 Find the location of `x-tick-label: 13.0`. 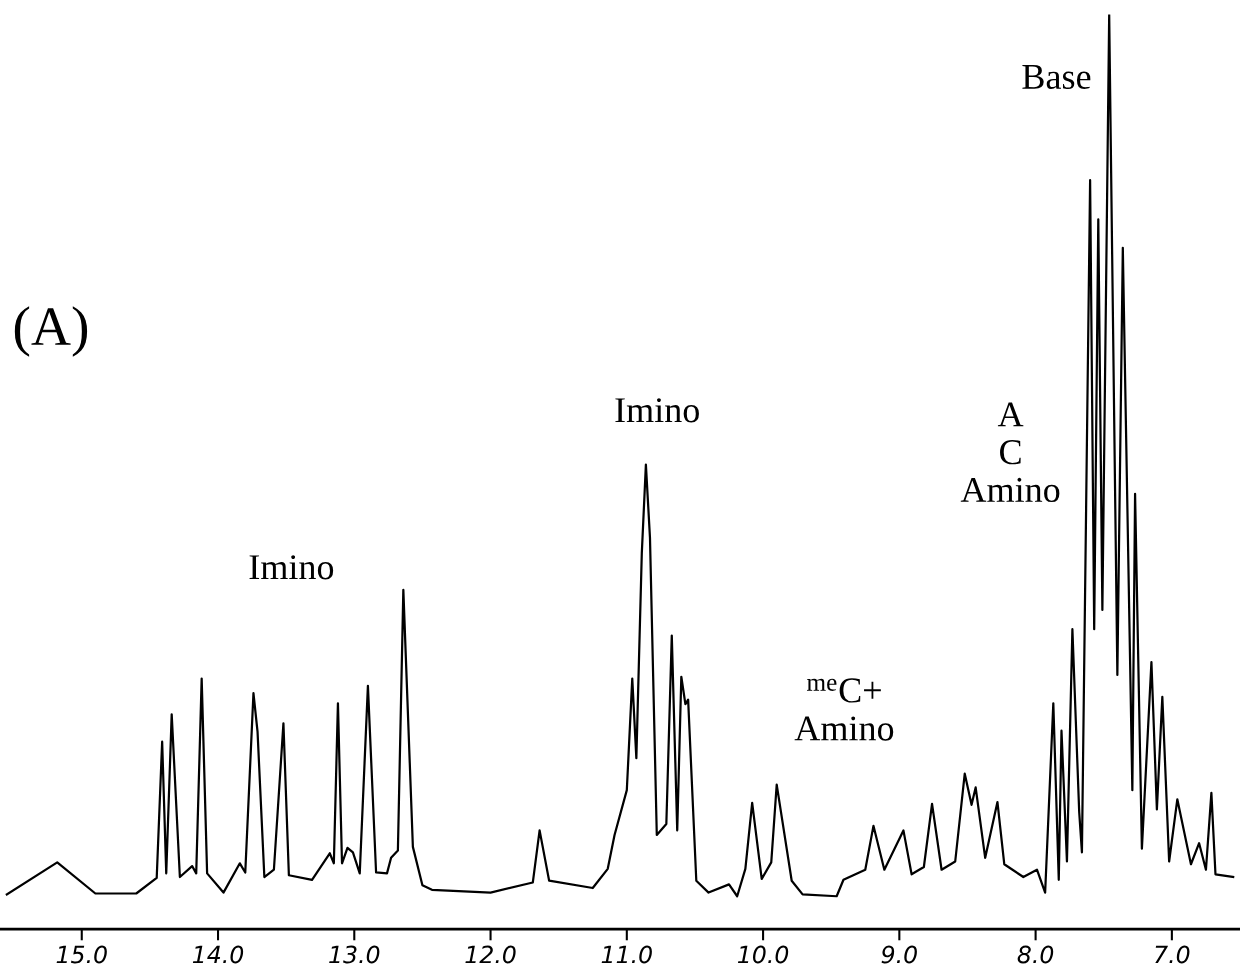

x-tick-label: 13.0 is located at coordinates (354, 954).